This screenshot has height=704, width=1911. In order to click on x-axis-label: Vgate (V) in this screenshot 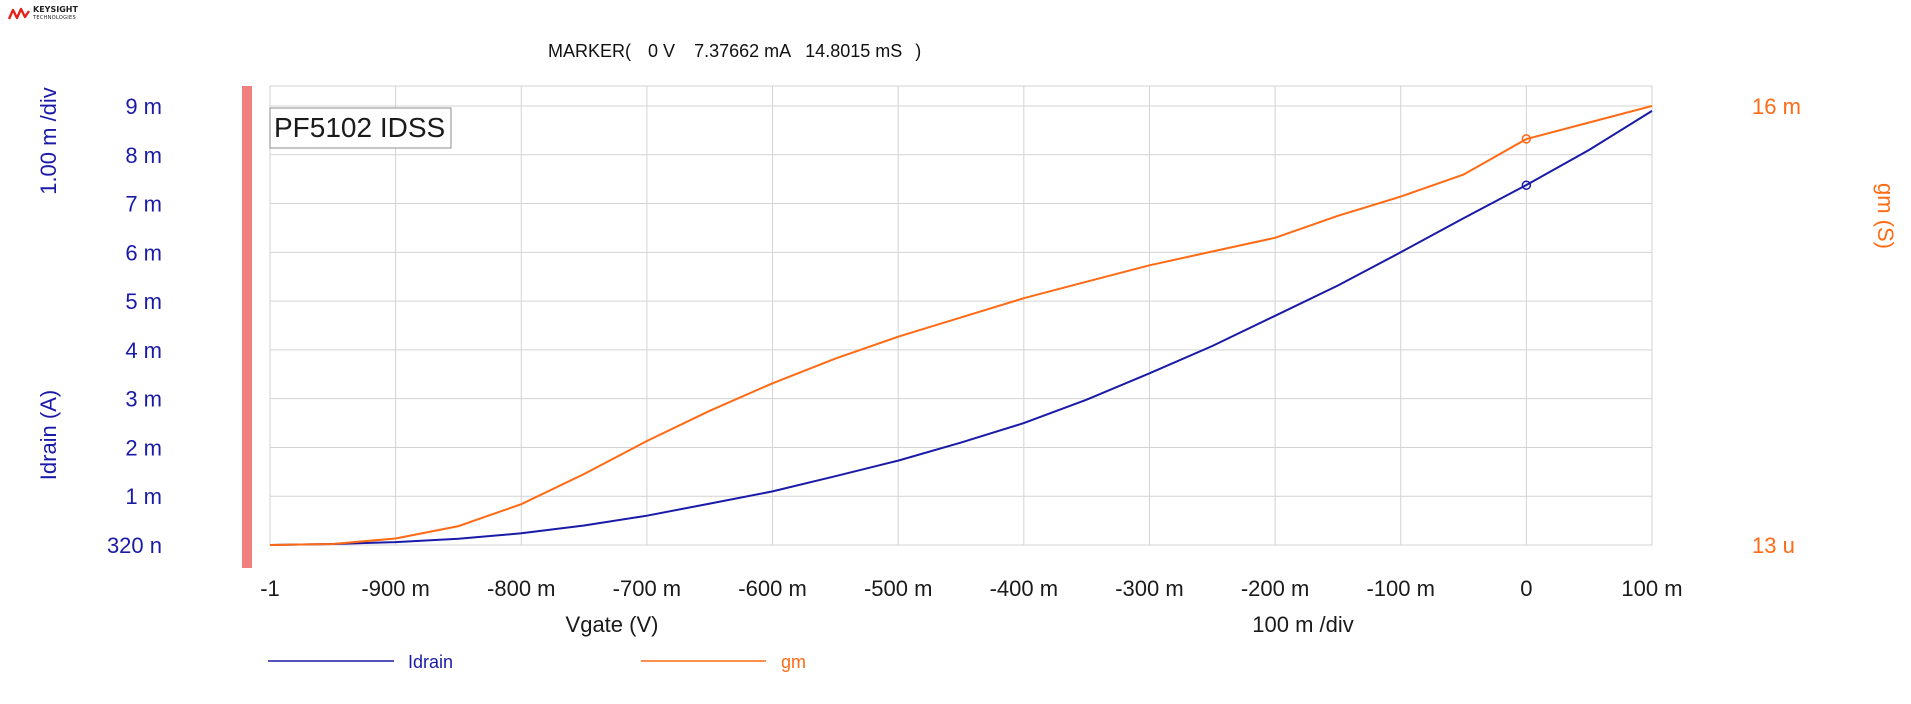, I will do `click(612, 624)`.